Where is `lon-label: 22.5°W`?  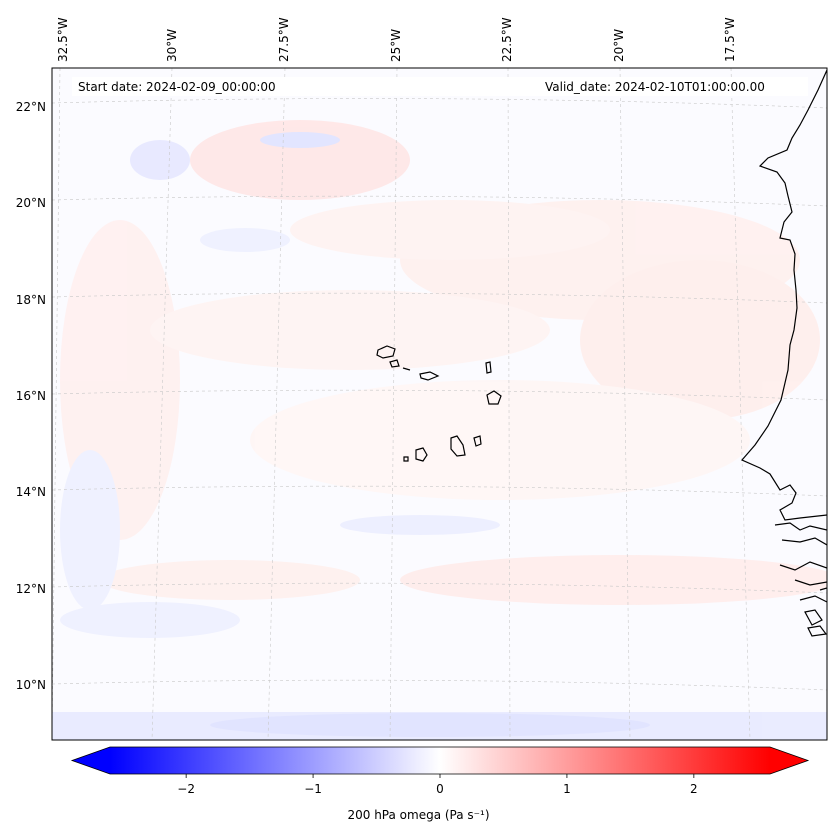
lon-label: 22.5°W is located at coordinates (507, 39).